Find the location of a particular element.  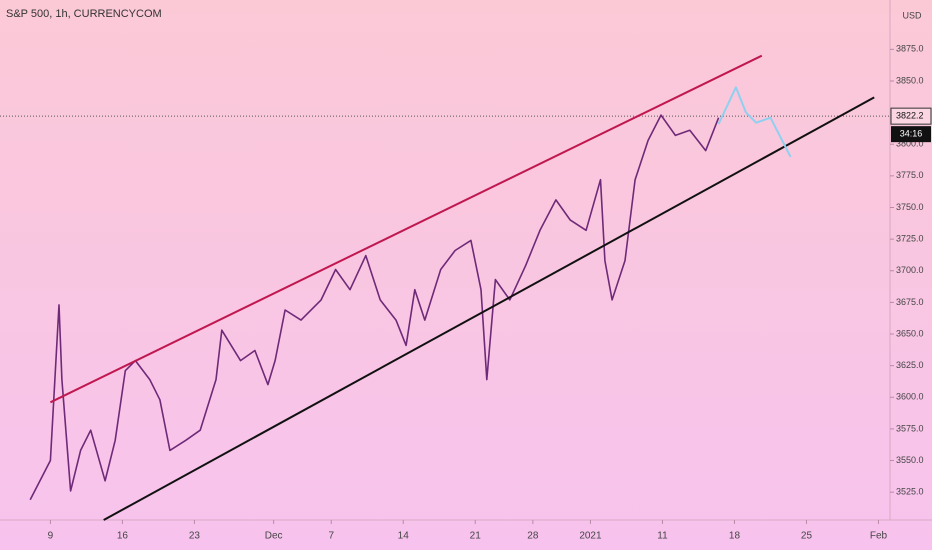

x-tick-label: 18 is located at coordinates (735, 536).